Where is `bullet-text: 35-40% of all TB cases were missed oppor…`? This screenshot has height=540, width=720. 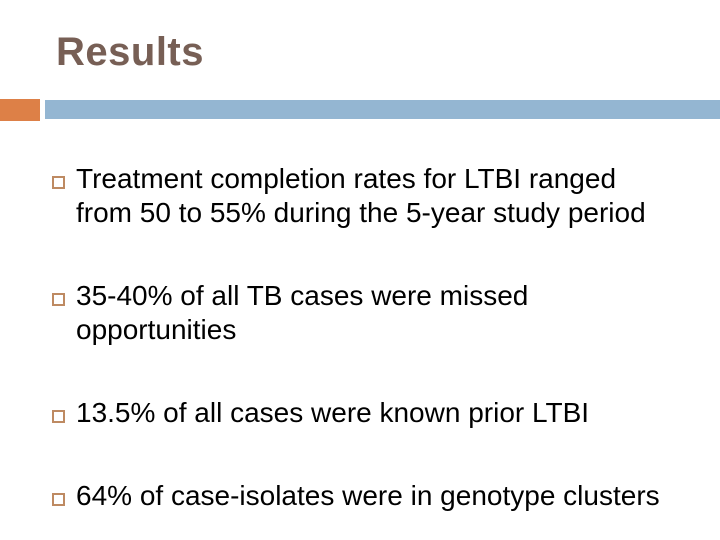
bullet-text: 35-40% of all TB cases were missed oppor… is located at coordinates (302, 313).